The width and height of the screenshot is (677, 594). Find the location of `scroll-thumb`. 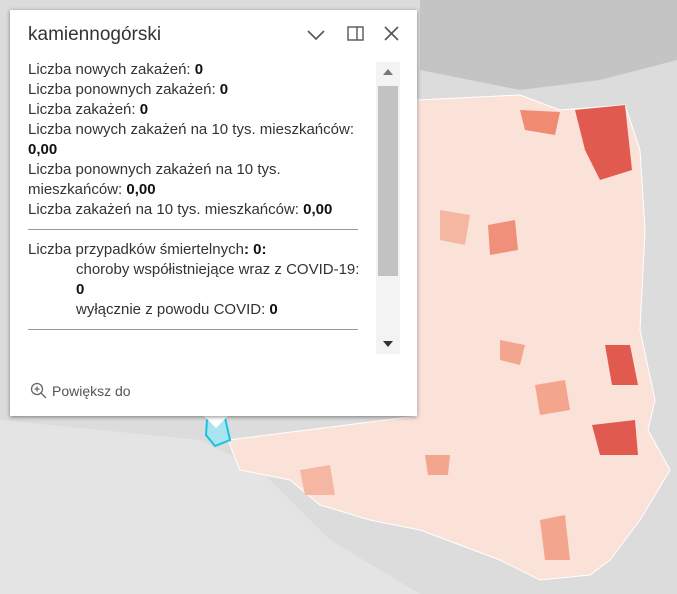

scroll-thumb is located at coordinates (388, 181).